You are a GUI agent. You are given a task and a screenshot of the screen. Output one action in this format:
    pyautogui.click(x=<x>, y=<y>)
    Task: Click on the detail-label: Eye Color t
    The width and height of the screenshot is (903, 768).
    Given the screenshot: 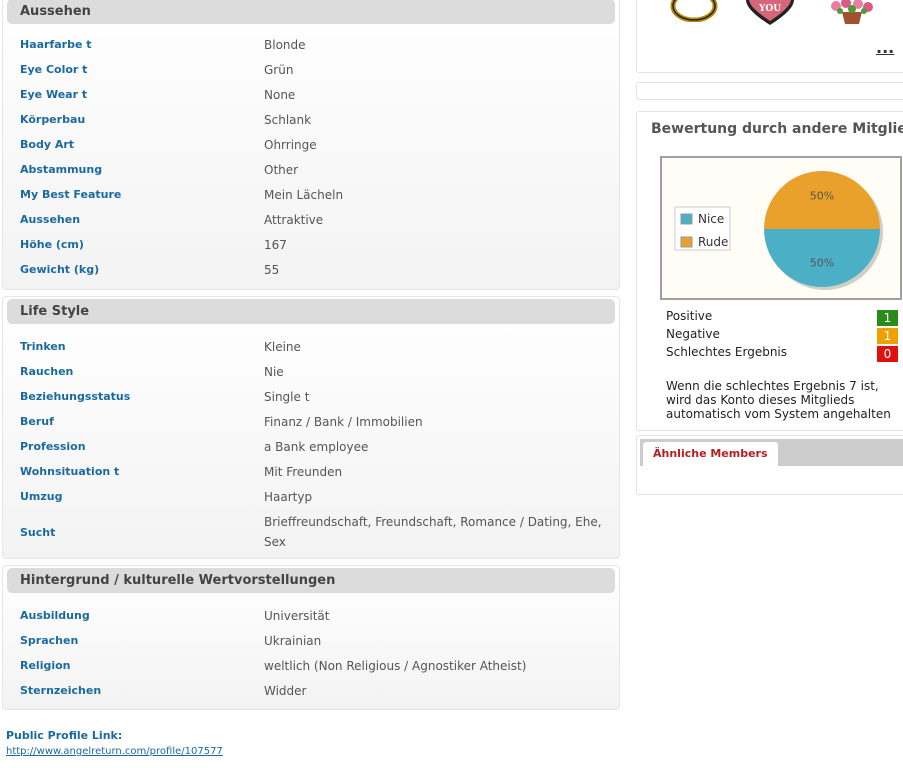 What is the action you would take?
    pyautogui.click(x=54, y=69)
    